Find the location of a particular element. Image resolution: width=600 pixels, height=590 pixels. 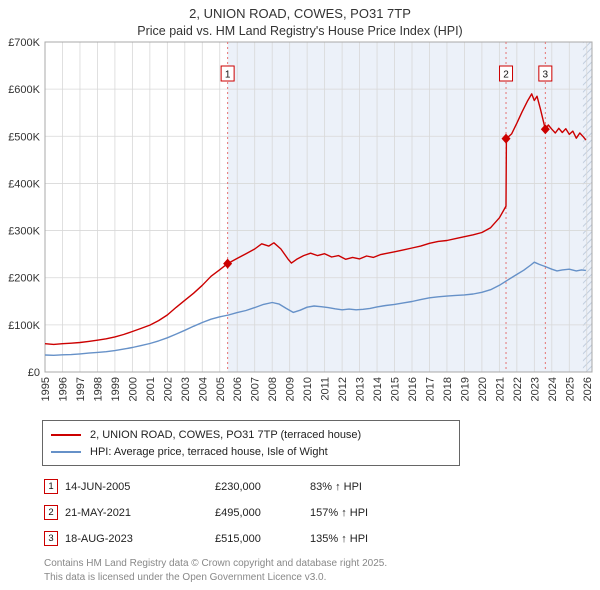

x-axis-tick-label: 1996 is located at coordinates (63, 389).